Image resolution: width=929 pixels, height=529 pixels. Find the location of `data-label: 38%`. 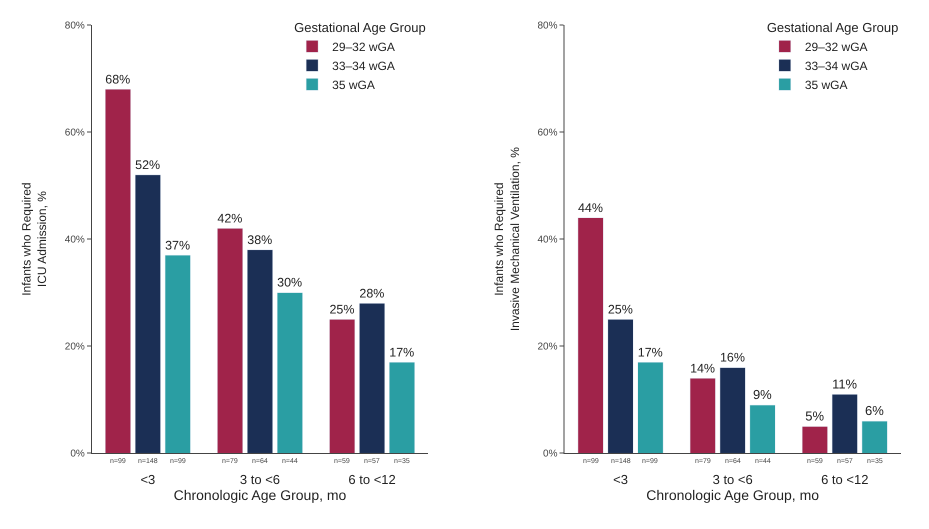

data-label: 38% is located at coordinates (259, 239).